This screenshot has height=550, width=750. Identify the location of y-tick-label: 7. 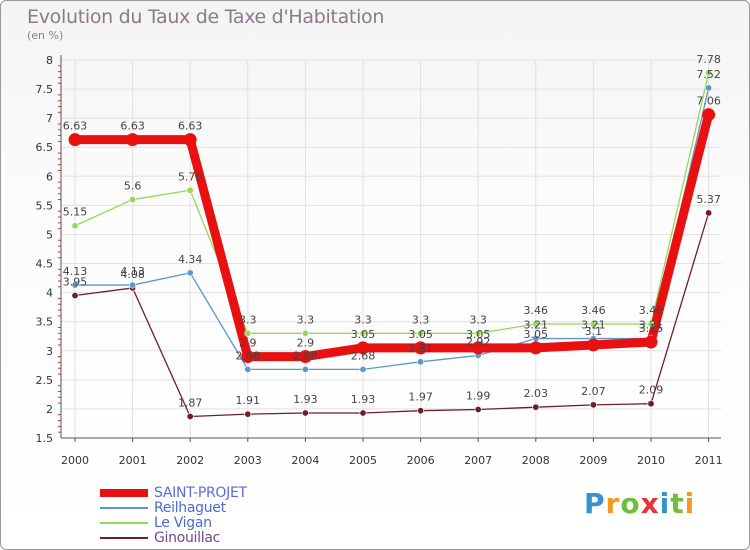
(49, 118).